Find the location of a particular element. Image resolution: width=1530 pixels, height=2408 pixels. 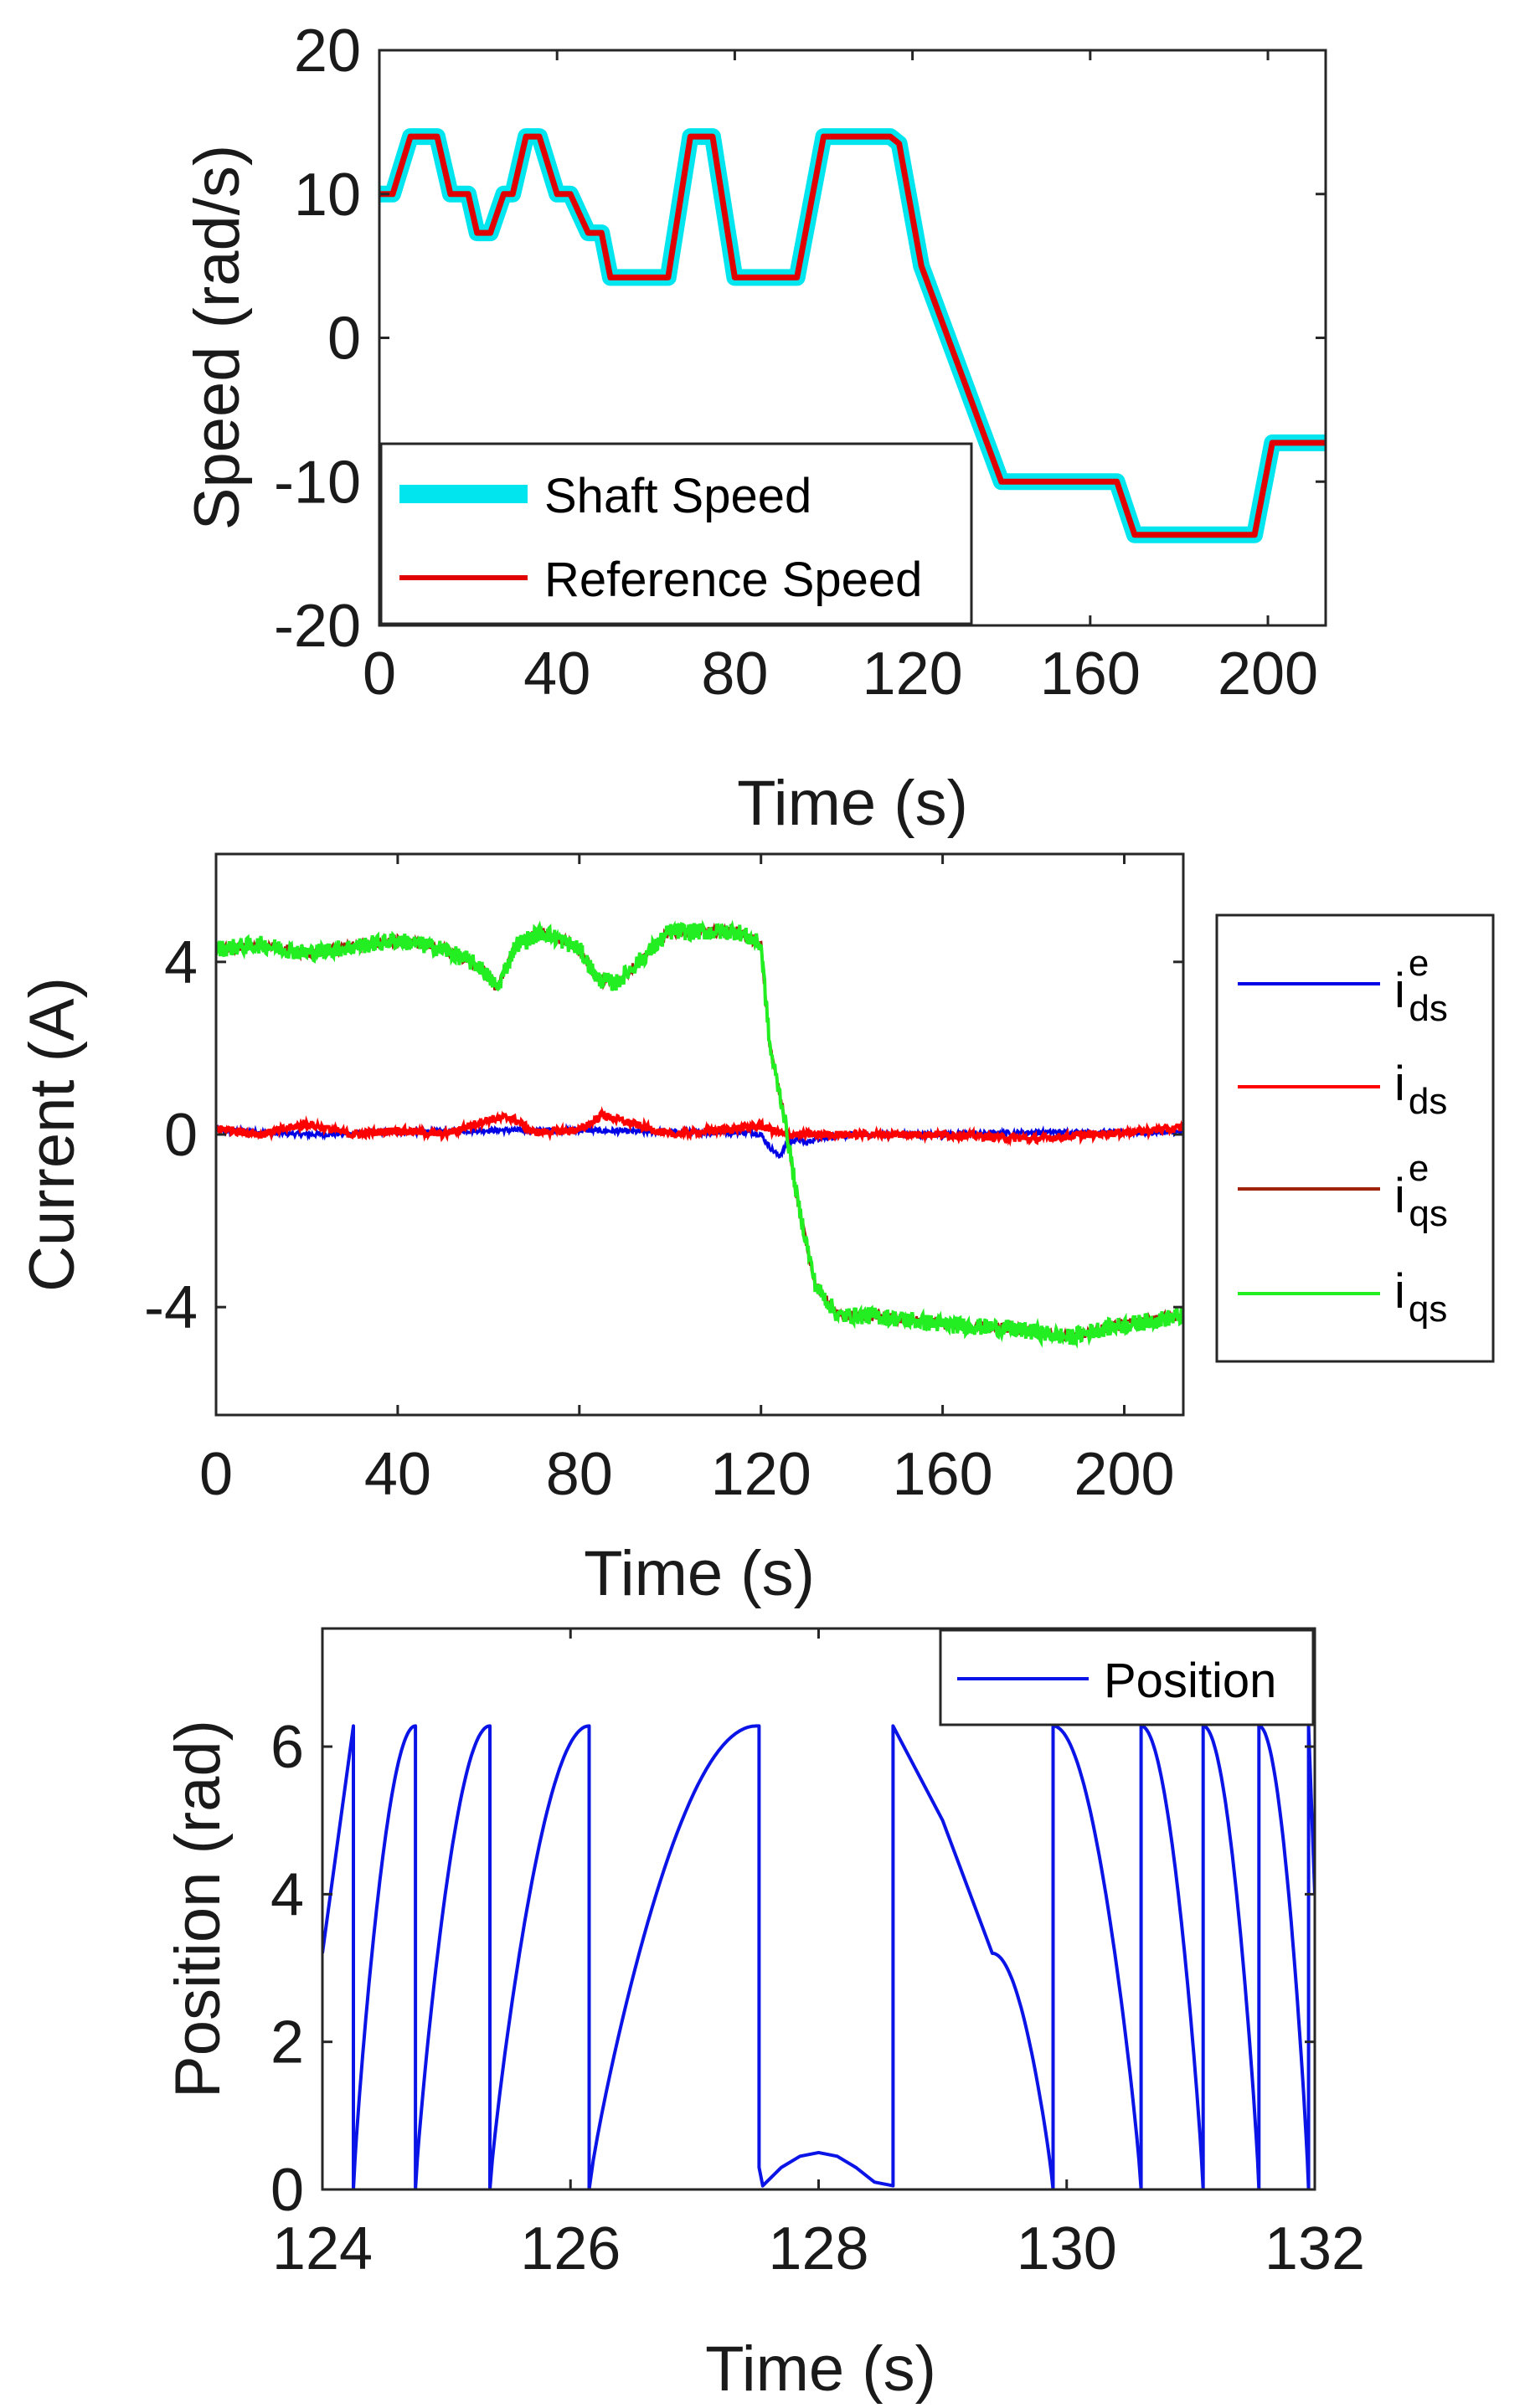

current-series-iqs is located at coordinates (699, 1134).